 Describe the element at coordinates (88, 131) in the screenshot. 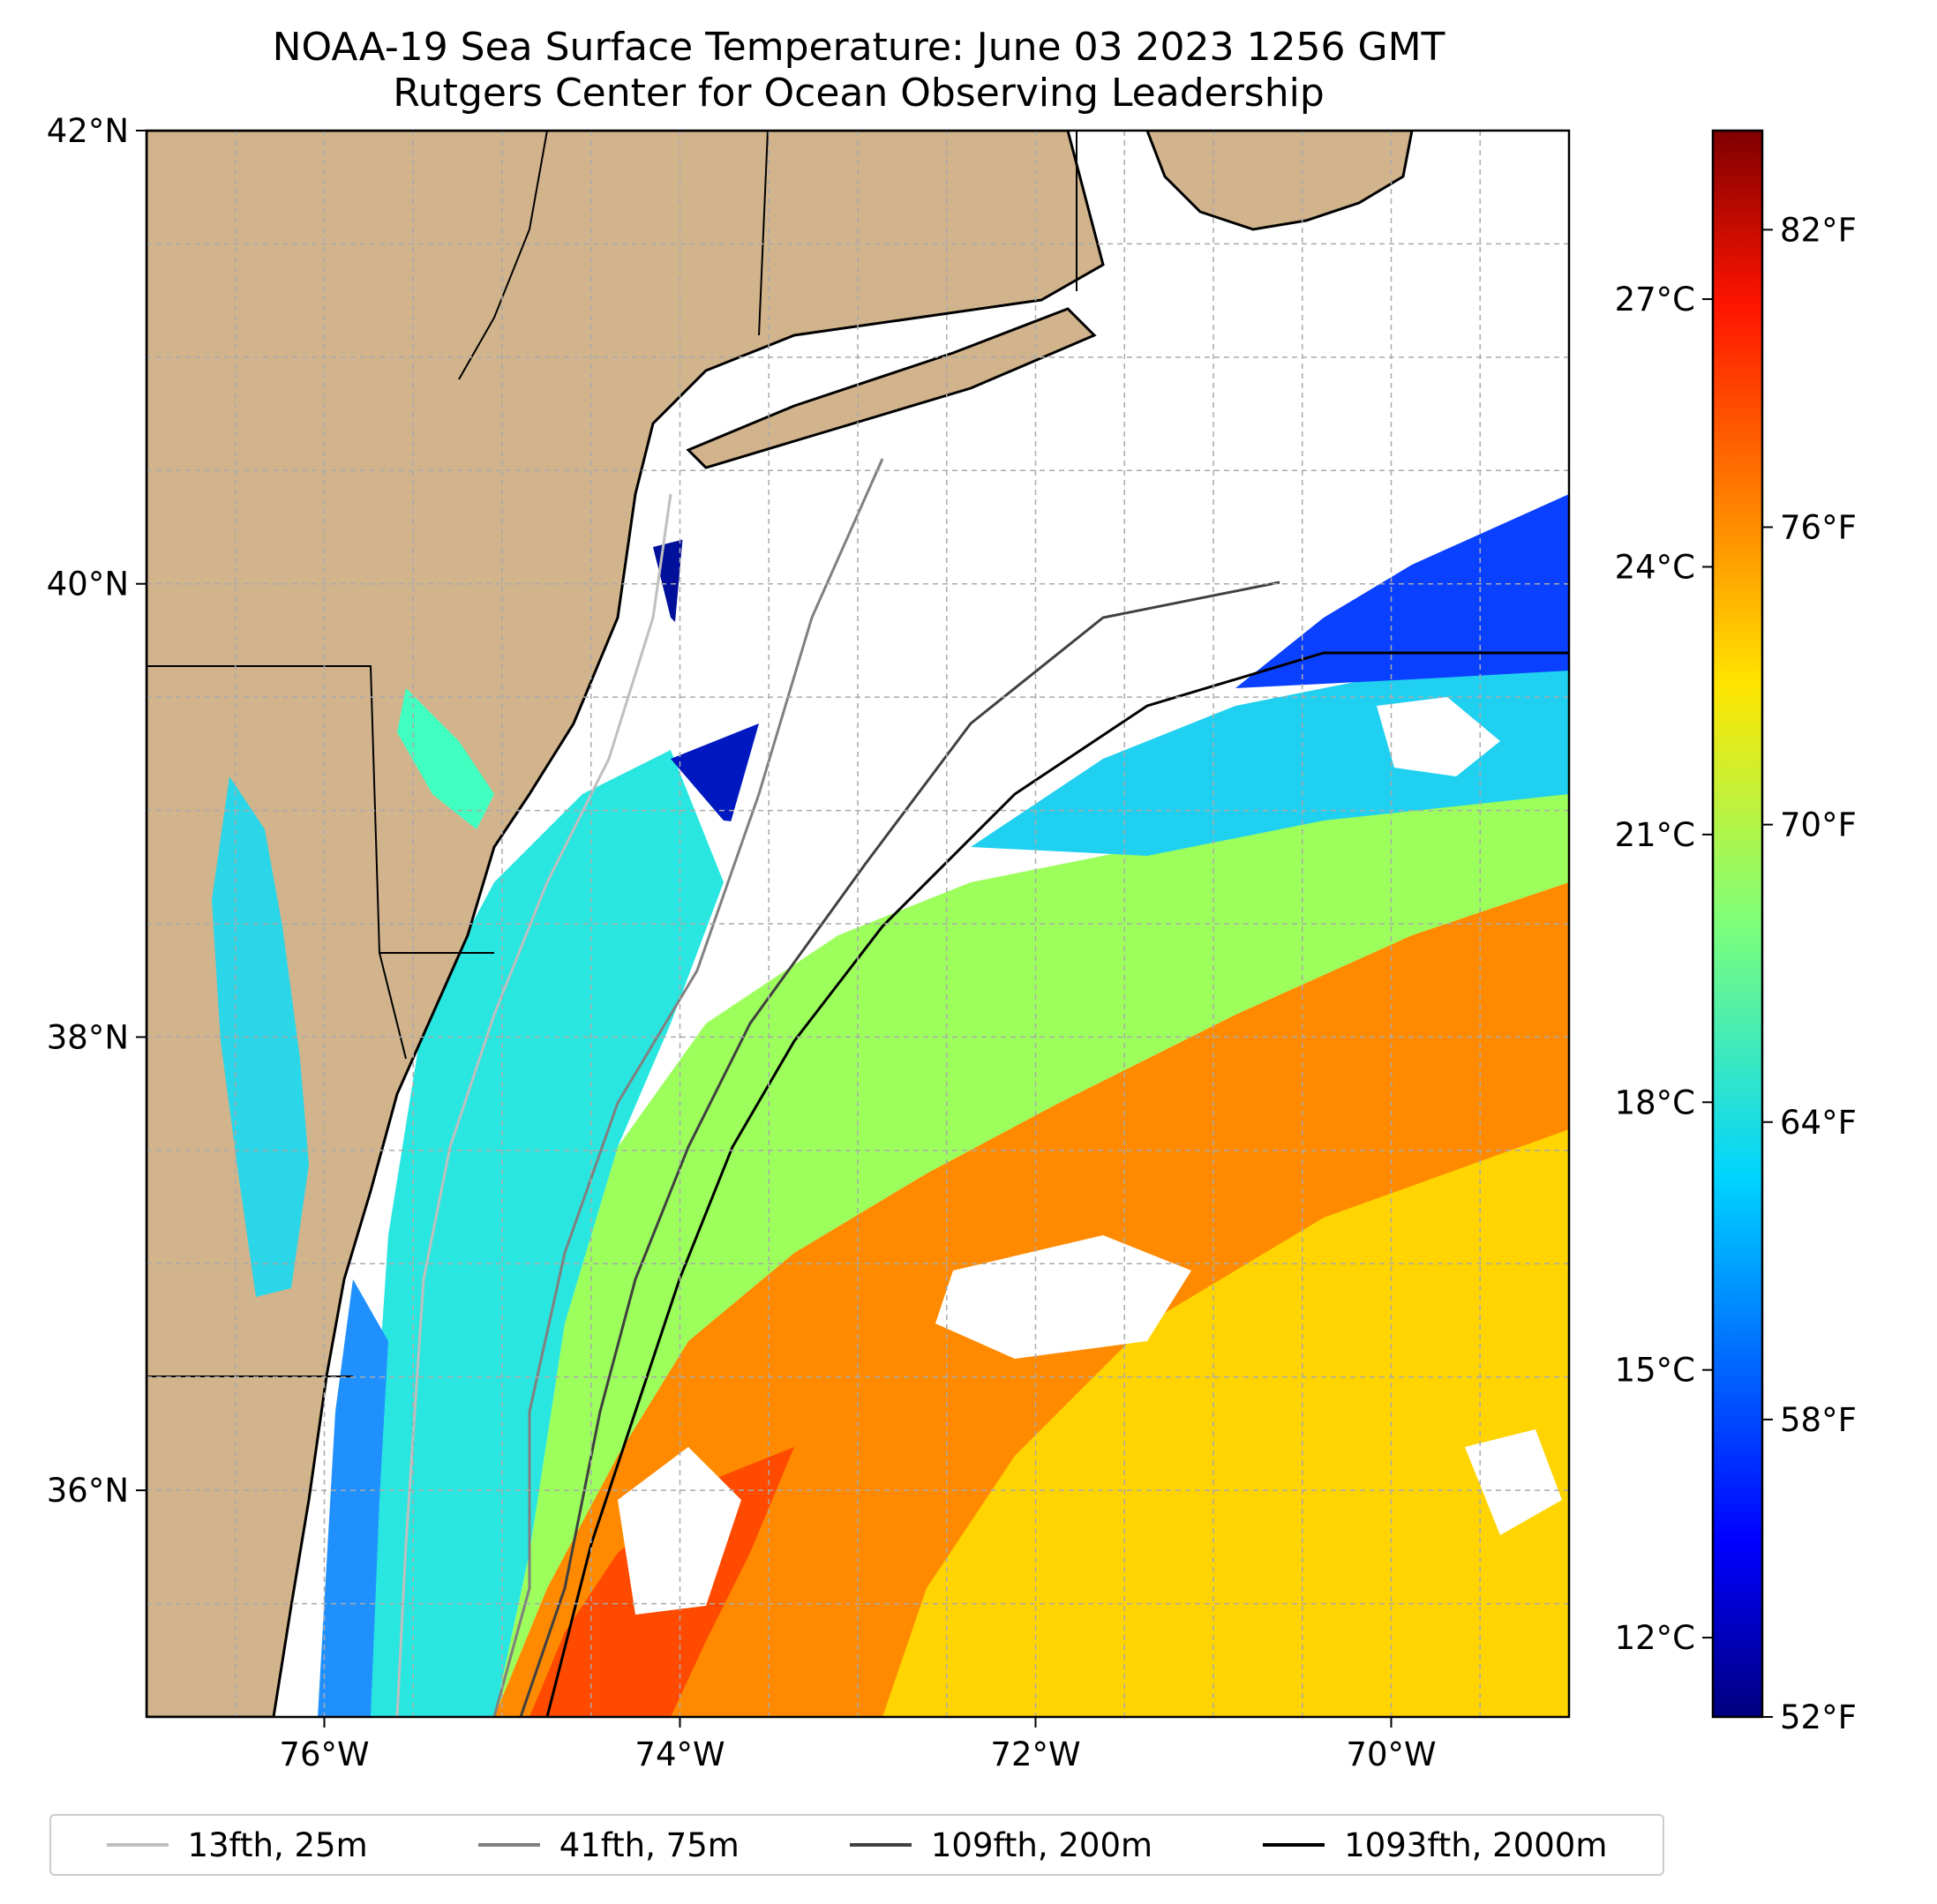

I see `lat-tick-label: 42°N` at that location.